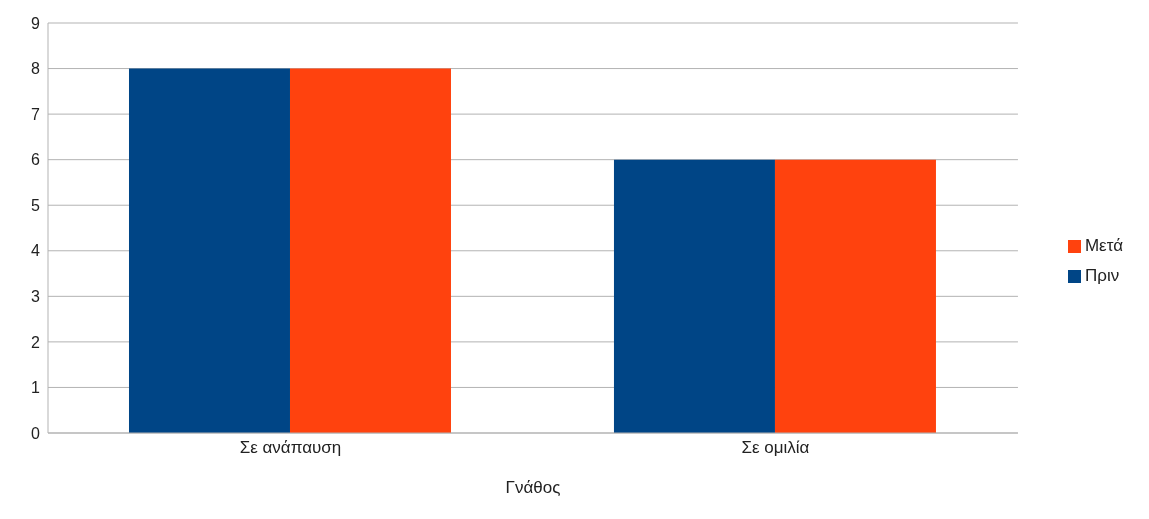 The width and height of the screenshot is (1149, 519). Describe the element at coordinates (36, 388) in the screenshot. I see `y-tick-label: 1` at that location.